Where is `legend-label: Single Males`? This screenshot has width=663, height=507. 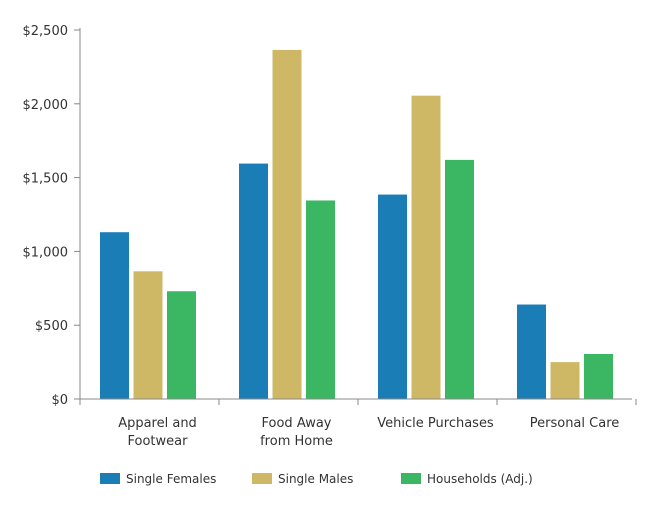
legend-label: Single Males is located at coordinates (315, 479).